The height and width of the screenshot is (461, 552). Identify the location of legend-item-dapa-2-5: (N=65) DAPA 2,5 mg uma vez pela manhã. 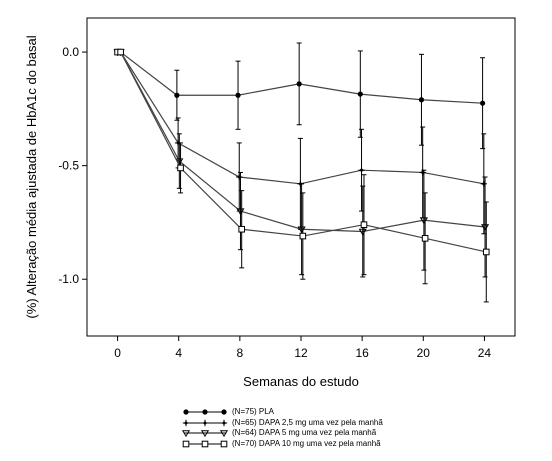
(281, 423).